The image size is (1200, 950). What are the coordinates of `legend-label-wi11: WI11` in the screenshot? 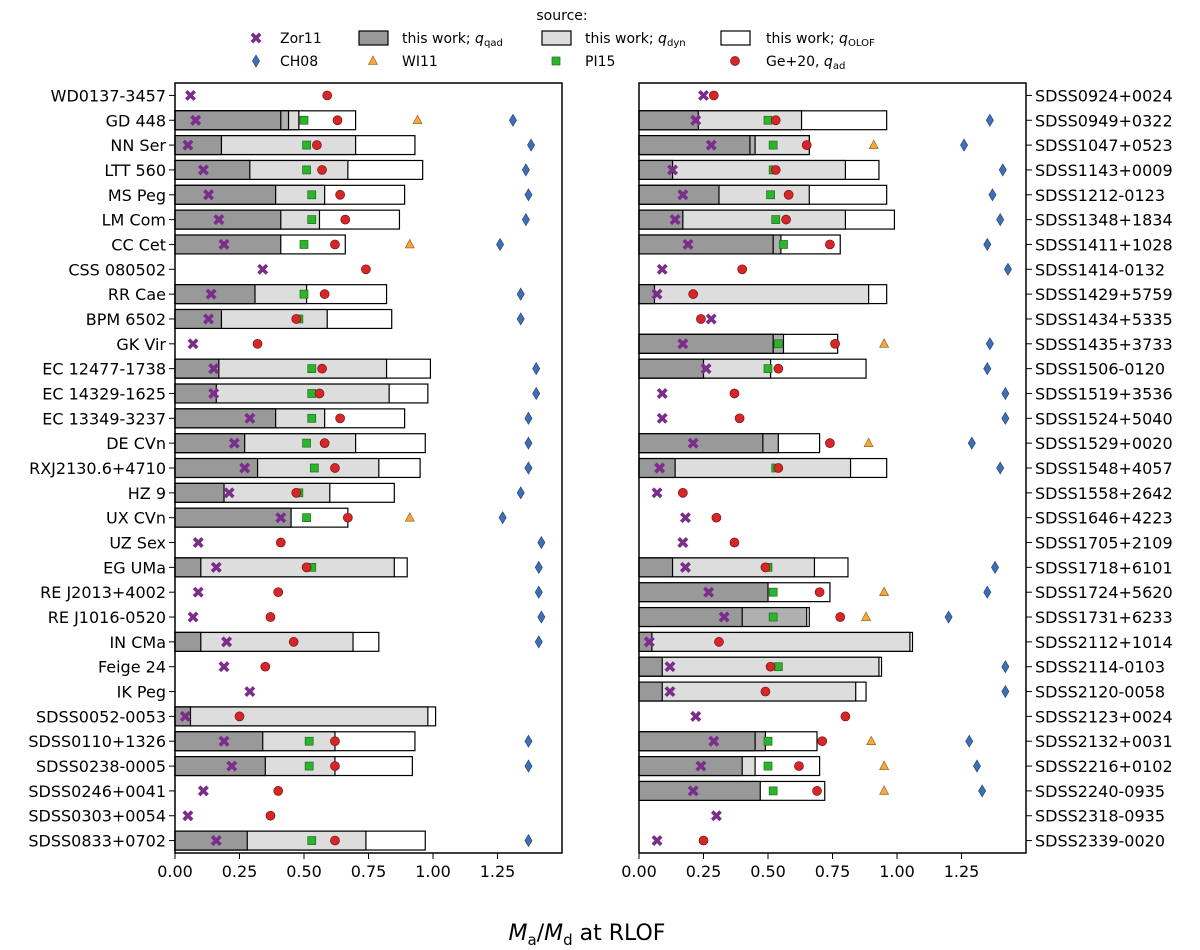 It's located at (420, 62).